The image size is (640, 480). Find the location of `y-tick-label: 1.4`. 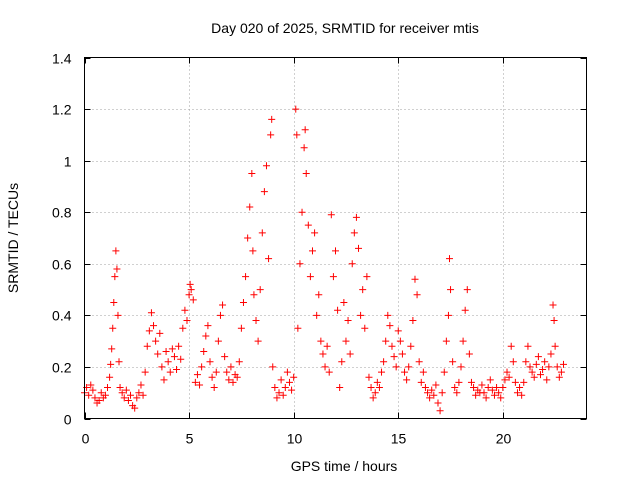

y-tick-label: 1.4 is located at coordinates (62, 59).